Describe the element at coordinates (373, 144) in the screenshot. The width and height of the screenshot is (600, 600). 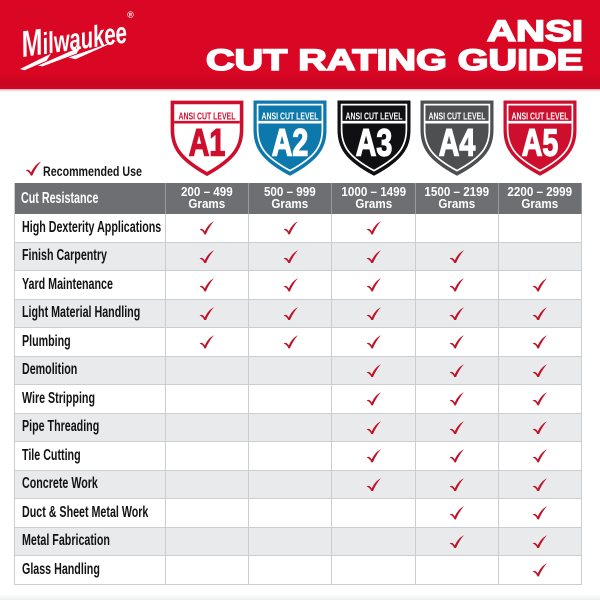
I see `svg-text: A3` at that location.